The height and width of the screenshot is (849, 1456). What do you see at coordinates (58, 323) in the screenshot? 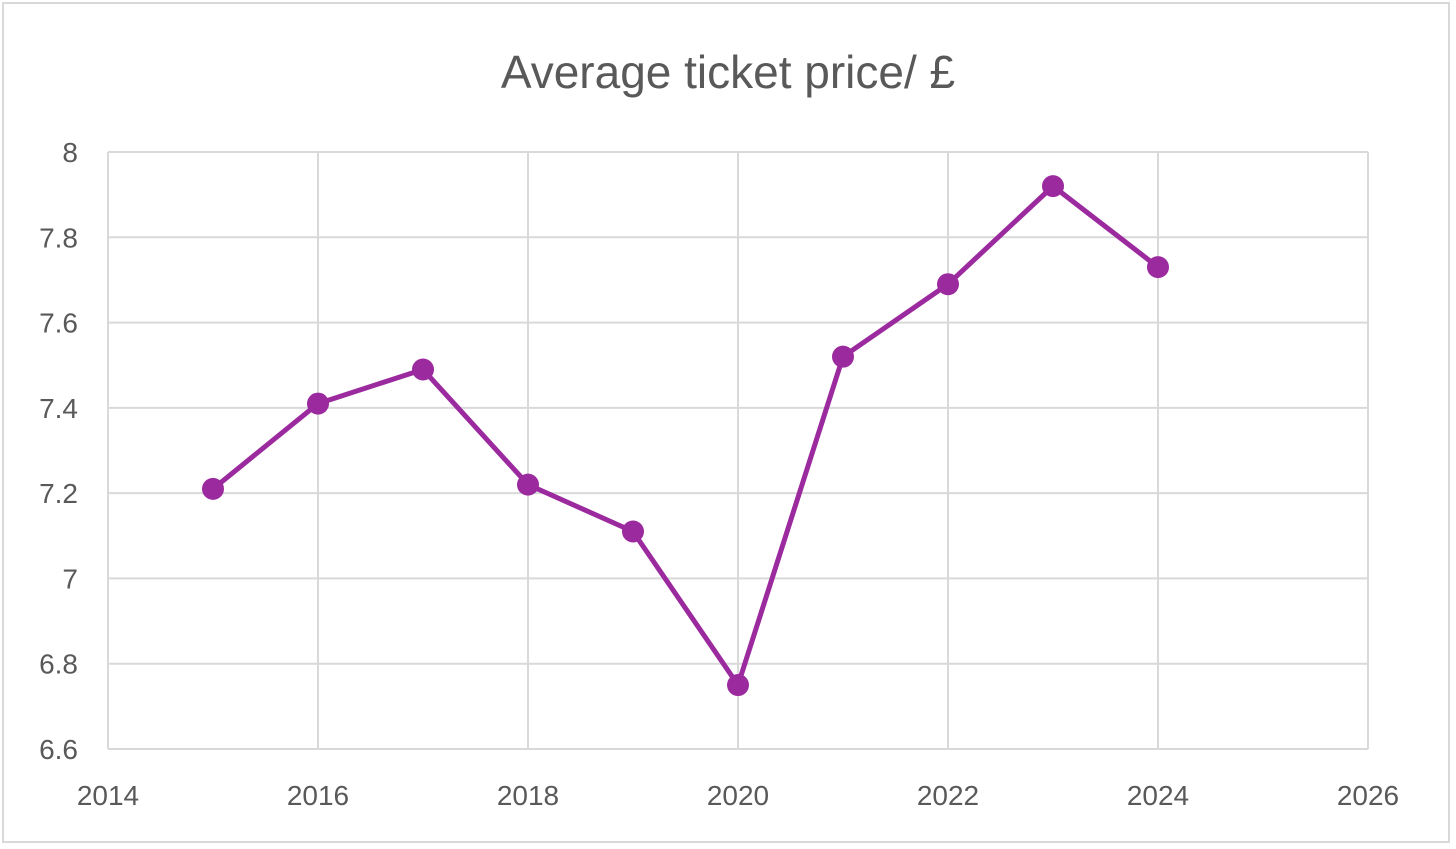
I see `y-tick-label: 7.6` at bounding box center [58, 323].